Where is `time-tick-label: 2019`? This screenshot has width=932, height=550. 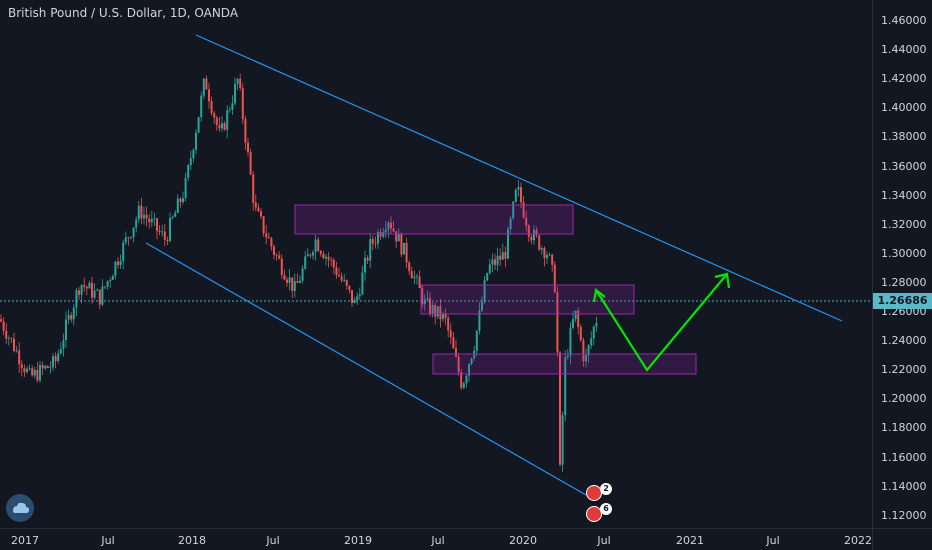 time-tick-label: 2019 is located at coordinates (358, 540).